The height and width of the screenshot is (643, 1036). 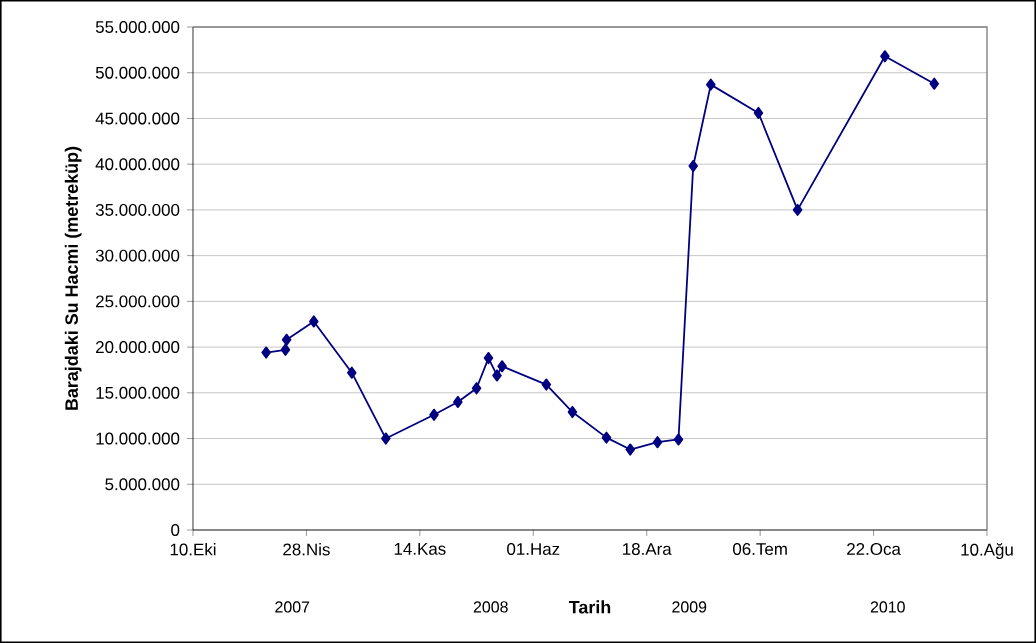 What do you see at coordinates (73, 278) in the screenshot?
I see `y-axis-title: Barajdaki Su Hacmi (metreküp)` at bounding box center [73, 278].